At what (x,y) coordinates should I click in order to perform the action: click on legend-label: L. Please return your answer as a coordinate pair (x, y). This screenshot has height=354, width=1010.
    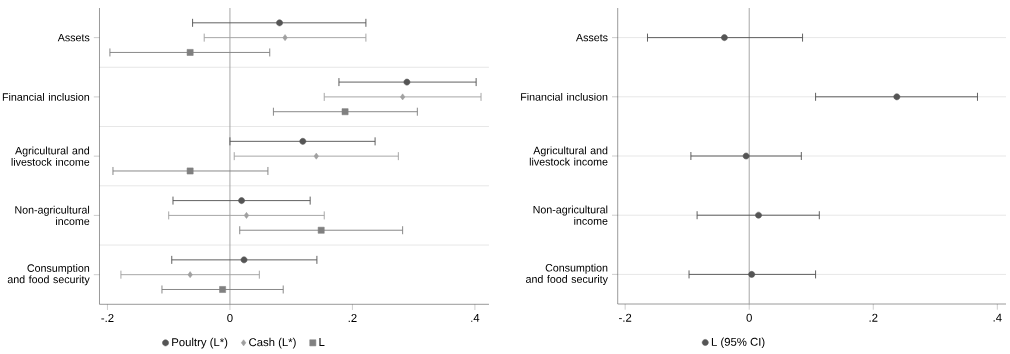
    Looking at the image, I should click on (322, 342).